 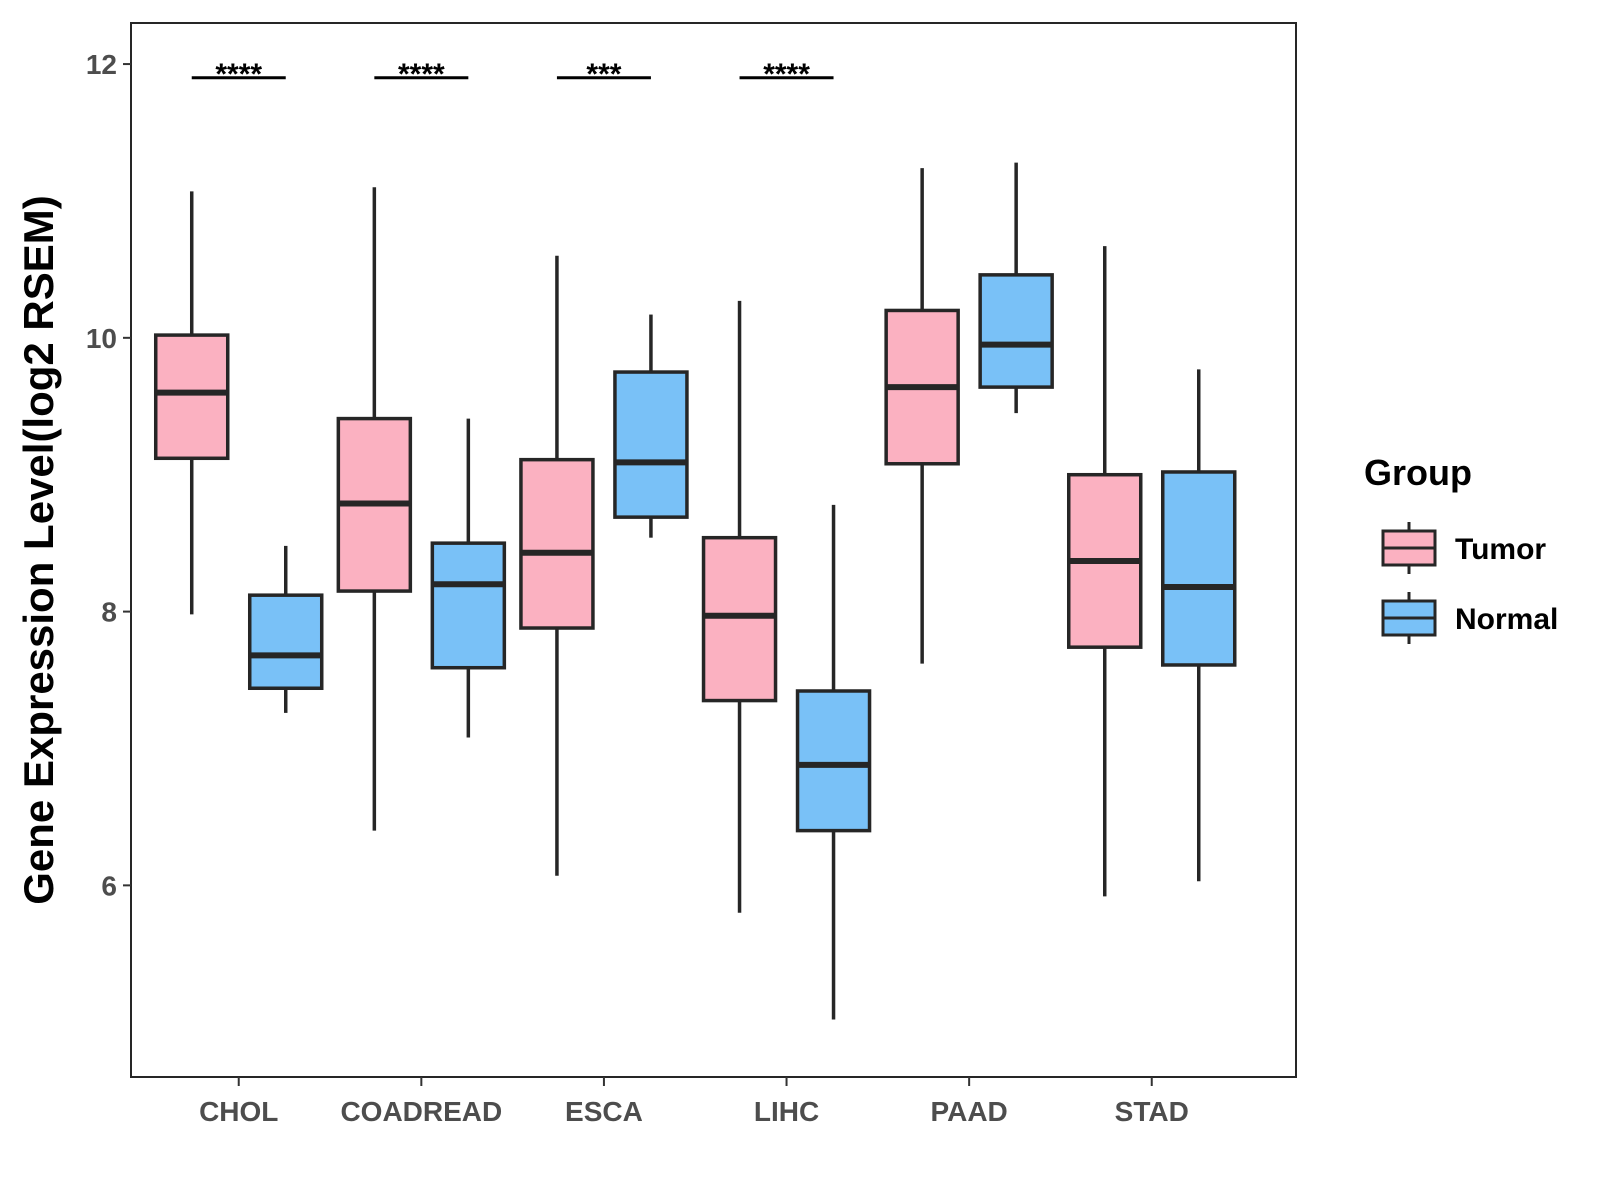 What do you see at coordinates (38, 550) in the screenshot?
I see `y-axis-title: Gene Expression Level(log2 RSEM)` at bounding box center [38, 550].